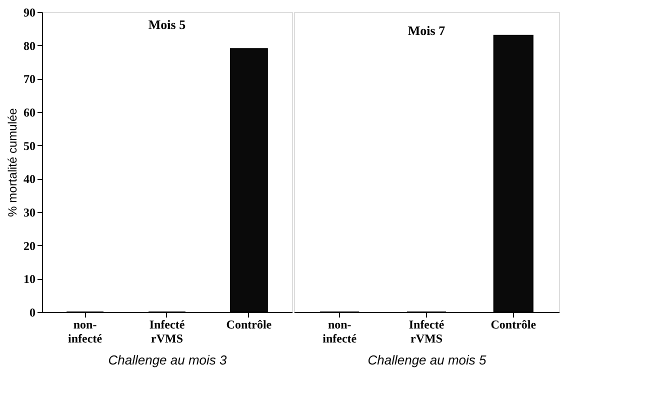 The image size is (648, 415). I want to click on y-tick-label: 60, so click(30, 113).